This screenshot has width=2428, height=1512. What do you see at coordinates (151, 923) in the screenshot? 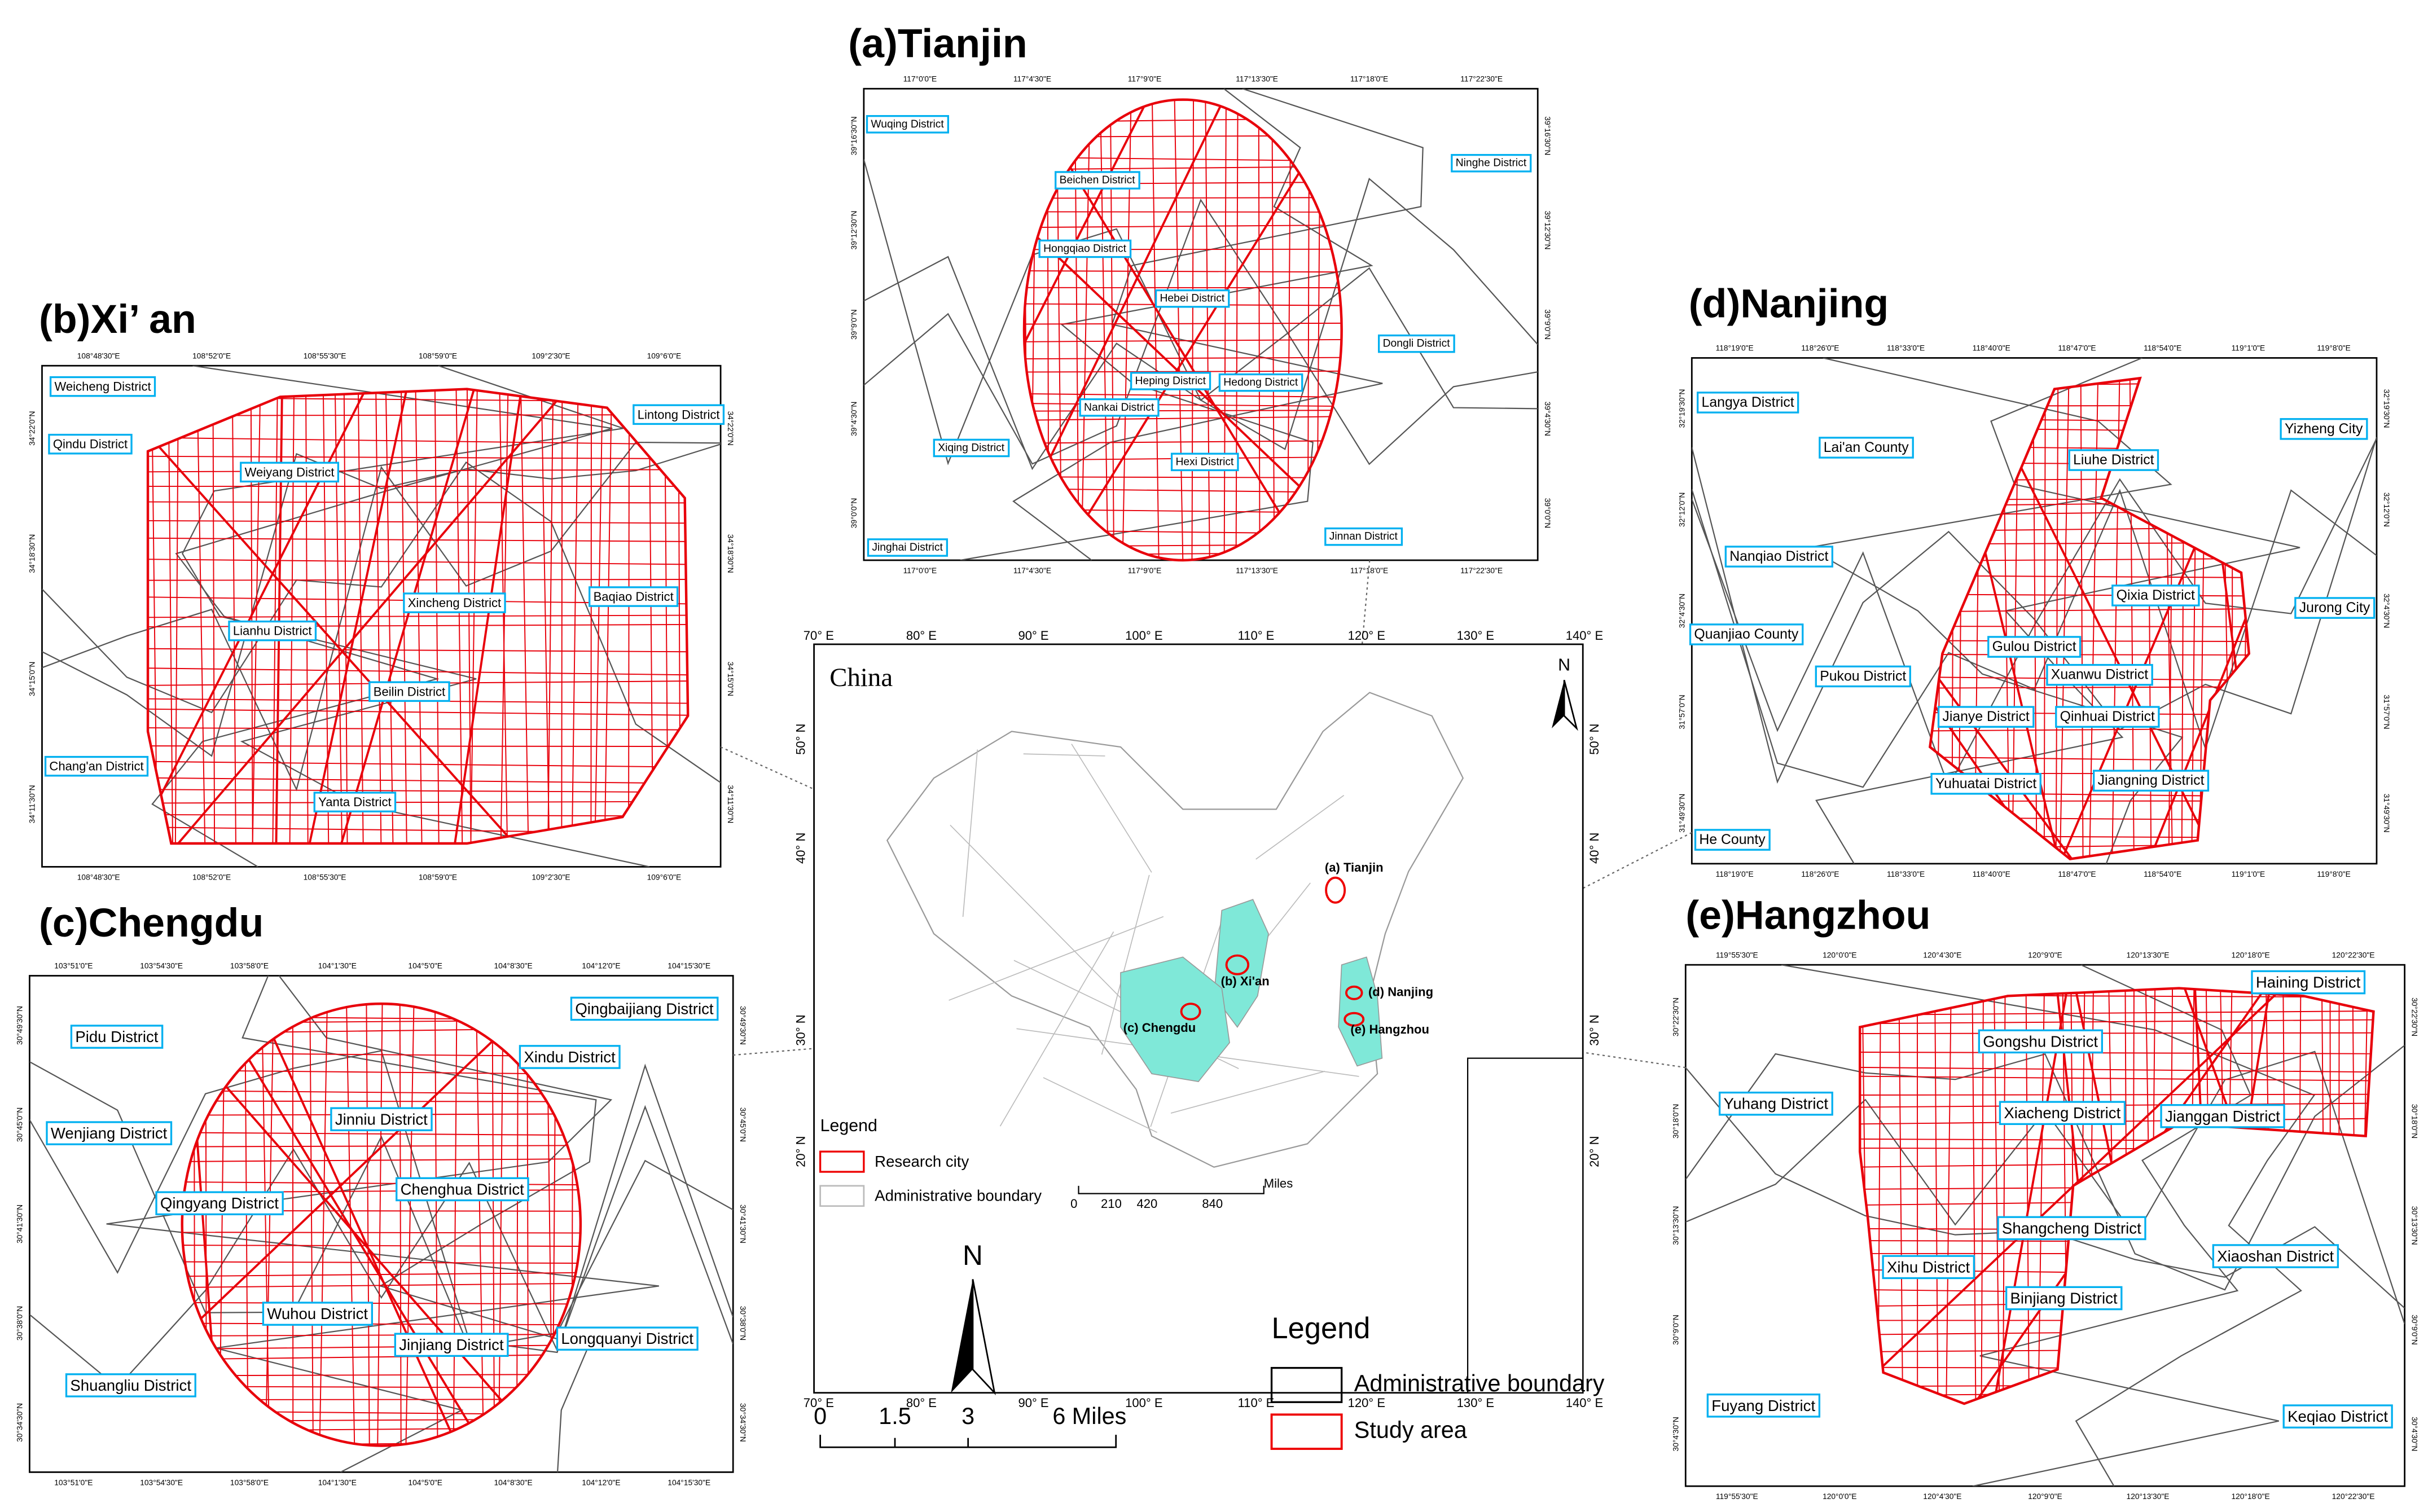
I see `panel-title: (c)Chengdu` at bounding box center [151, 923].